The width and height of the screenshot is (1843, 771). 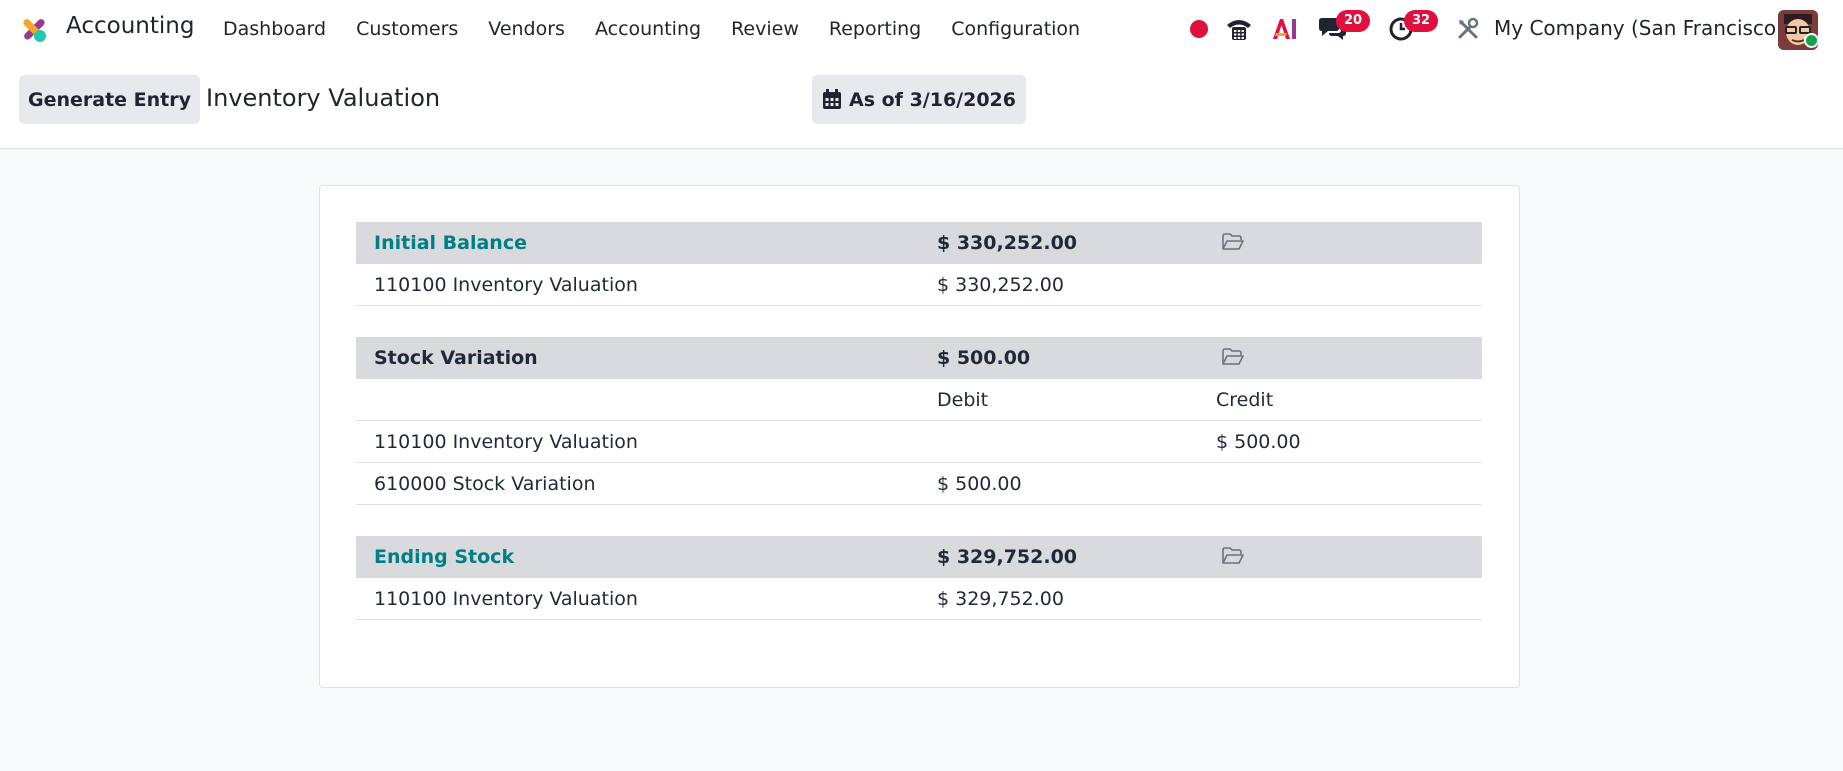 I want to click on date-filter-button: As of 3/16/2026, so click(x=919, y=99).